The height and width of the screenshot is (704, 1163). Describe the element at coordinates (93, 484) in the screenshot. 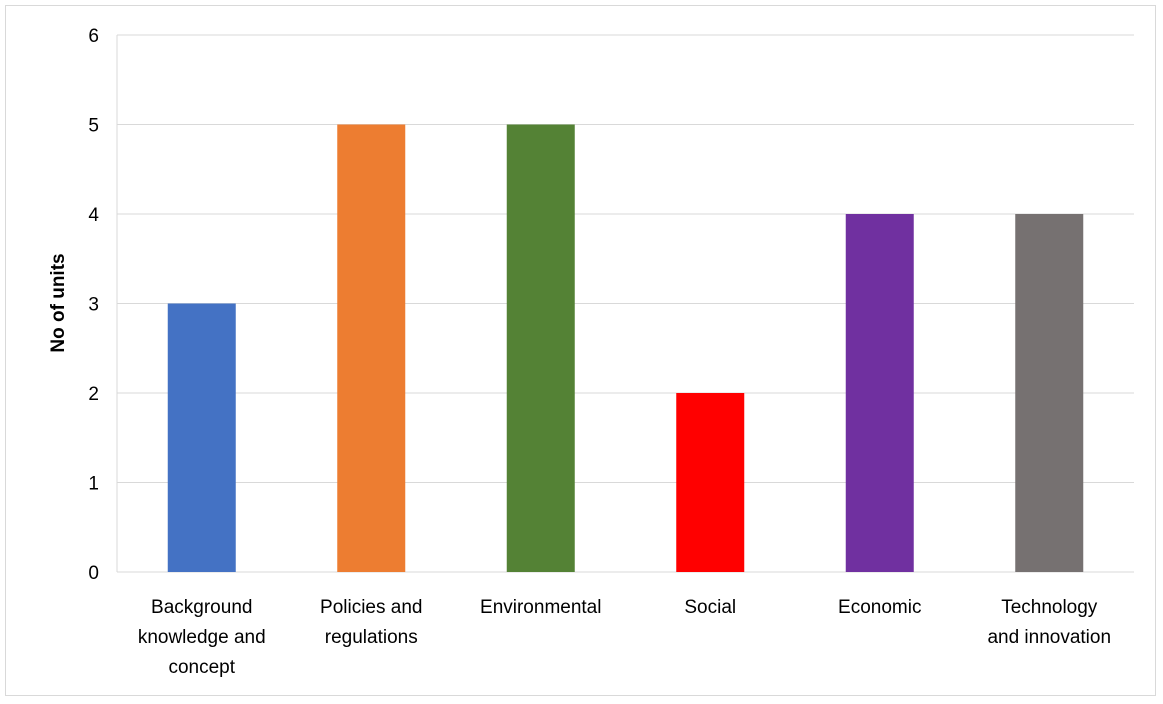

I see `y-tick-label: 1` at that location.